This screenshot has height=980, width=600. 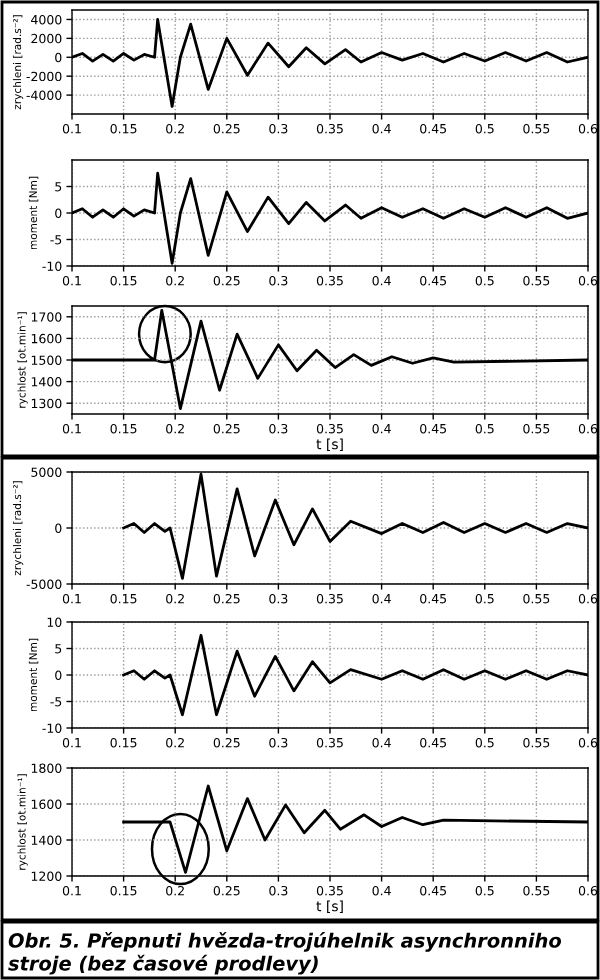 What do you see at coordinates (285, 953) in the screenshot?
I see `text: Obr. 5. Přepnuti hvězda-trojúhelnik asynchronniho stroje (bez časové prodlevy)` at bounding box center [285, 953].